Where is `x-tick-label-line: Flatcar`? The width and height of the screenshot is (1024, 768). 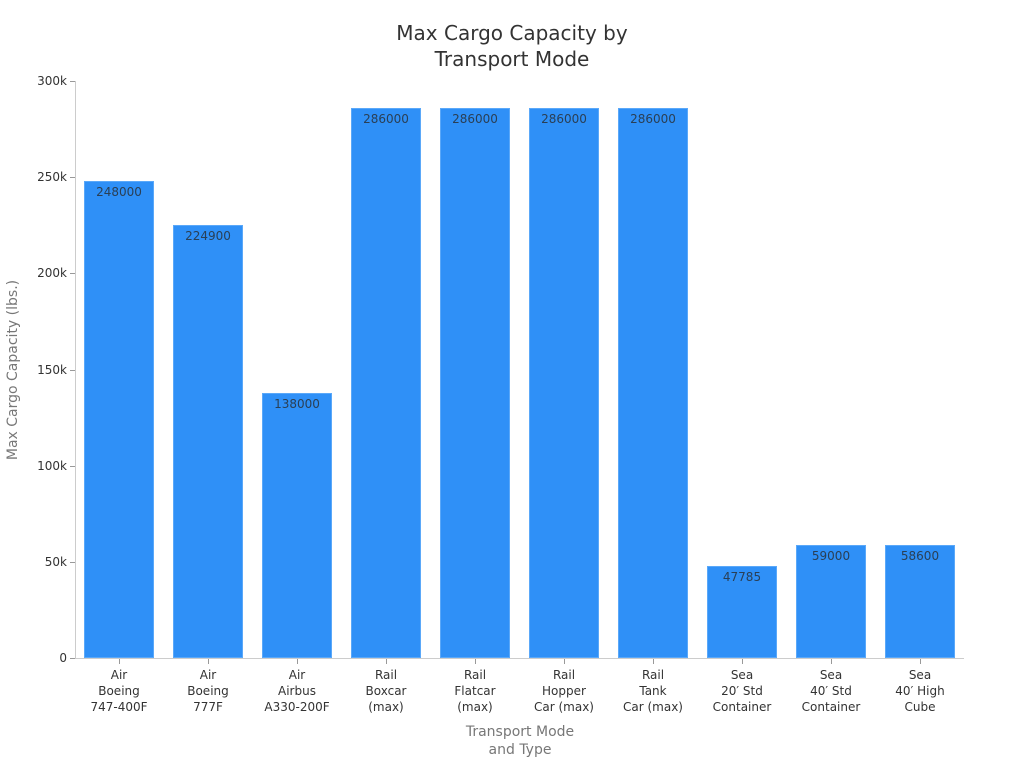
x-tick-label-line: Flatcar is located at coordinates (475, 691).